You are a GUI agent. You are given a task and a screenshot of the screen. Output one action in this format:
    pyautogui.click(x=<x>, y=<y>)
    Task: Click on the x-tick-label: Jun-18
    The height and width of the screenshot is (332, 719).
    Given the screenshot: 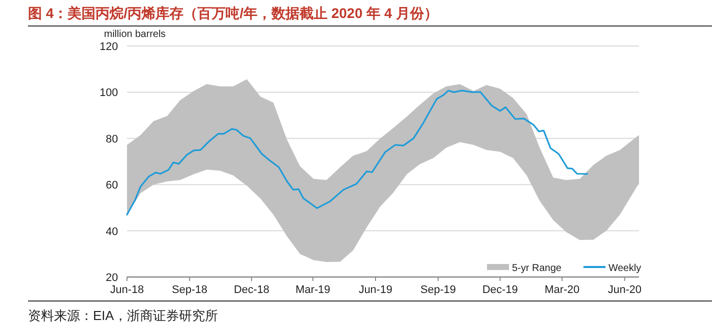 What is the action you would take?
    pyautogui.click(x=127, y=290)
    